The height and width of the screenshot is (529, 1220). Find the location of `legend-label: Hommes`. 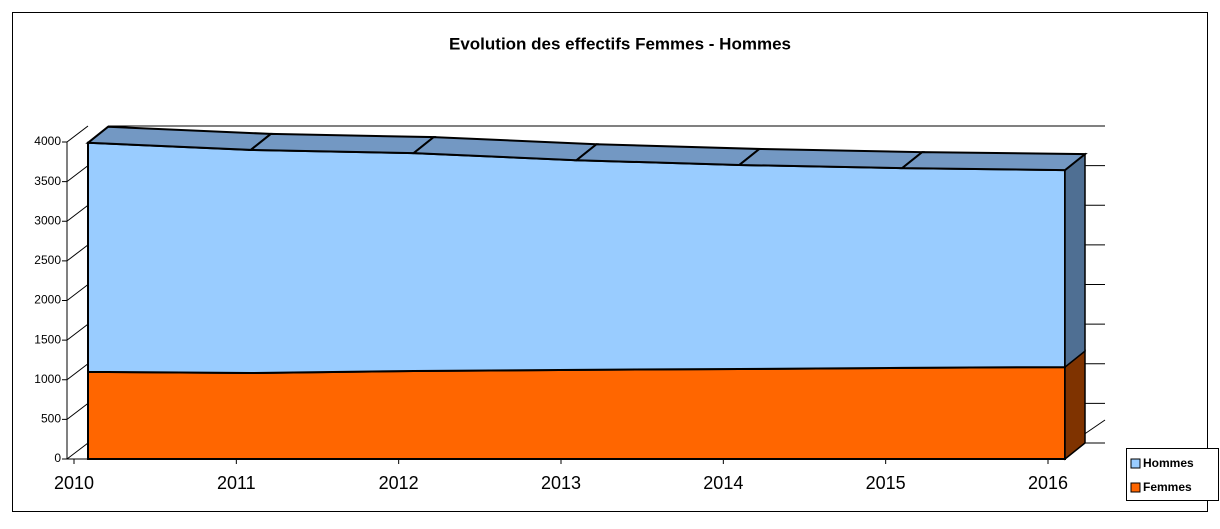

legend-label: Hommes is located at coordinates (1168, 463).